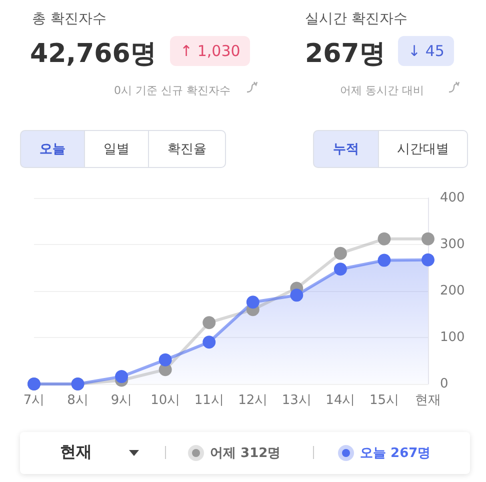 Image resolution: width=486 pixels, height=482 pixels. Describe the element at coordinates (356, 19) in the screenshot. I see `text: 실시간 확진자수` at that location.